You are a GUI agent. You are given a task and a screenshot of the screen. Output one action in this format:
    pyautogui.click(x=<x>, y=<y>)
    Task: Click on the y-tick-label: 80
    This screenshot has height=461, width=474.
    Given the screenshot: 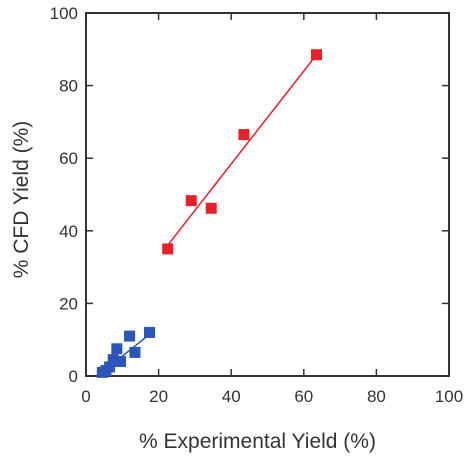 What is the action you would take?
    pyautogui.click(x=68, y=86)
    